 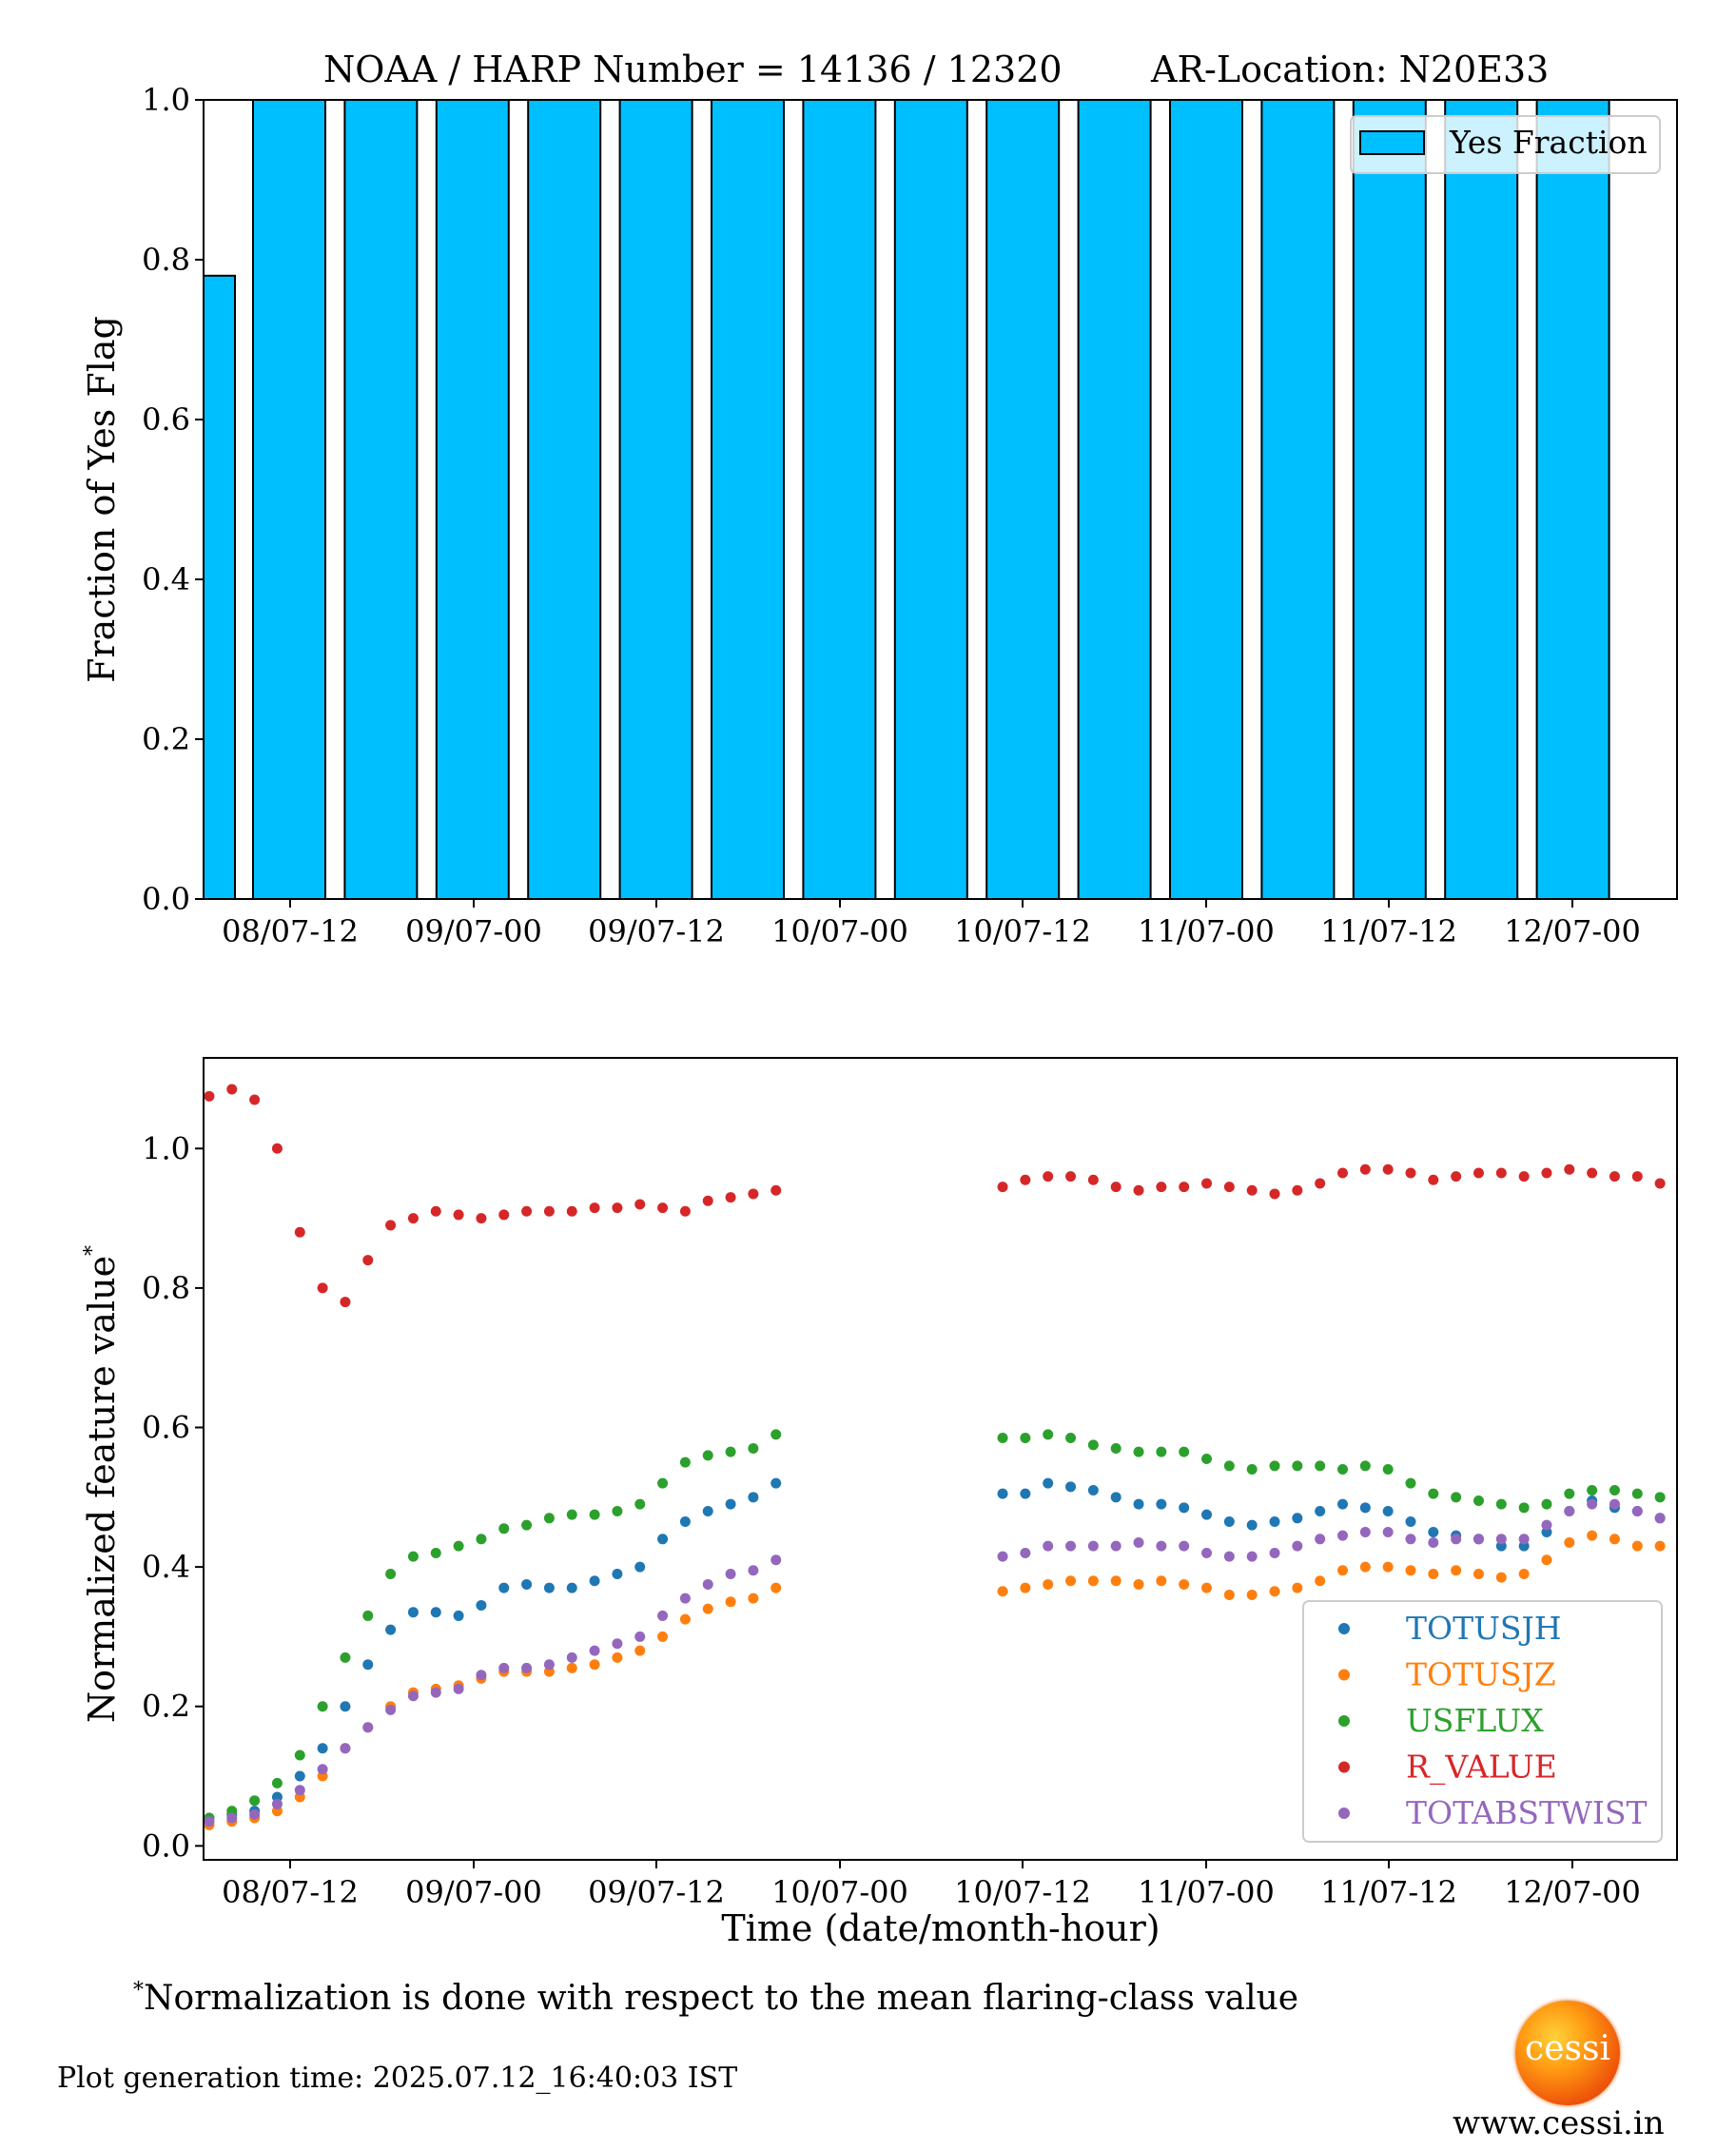 I want to click on top-ytick-label: 0.8, so click(x=166, y=260).